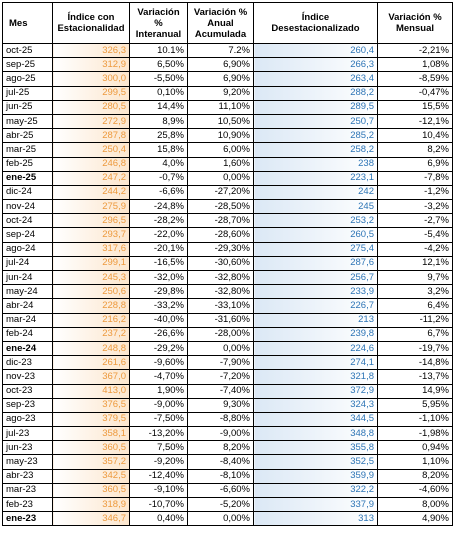  I want to click on table-cell: 313, so click(315, 519).